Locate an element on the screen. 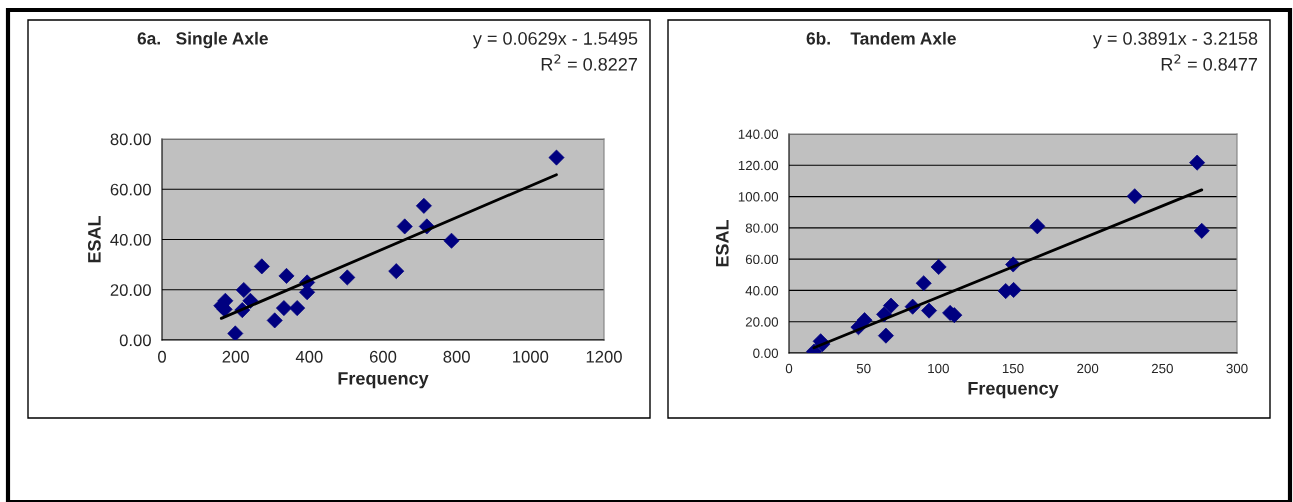 This screenshot has width=1293, height=502. x-tick-label: 300 is located at coordinates (1237, 368).